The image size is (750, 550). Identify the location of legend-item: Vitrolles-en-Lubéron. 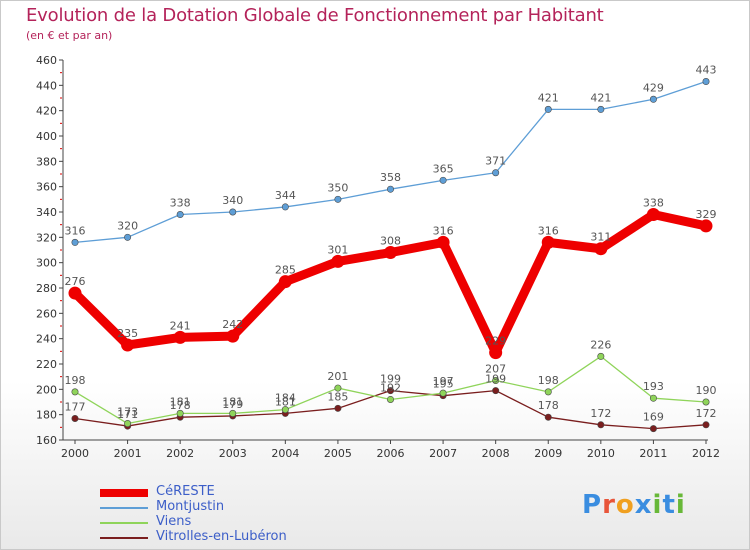
(230, 537).